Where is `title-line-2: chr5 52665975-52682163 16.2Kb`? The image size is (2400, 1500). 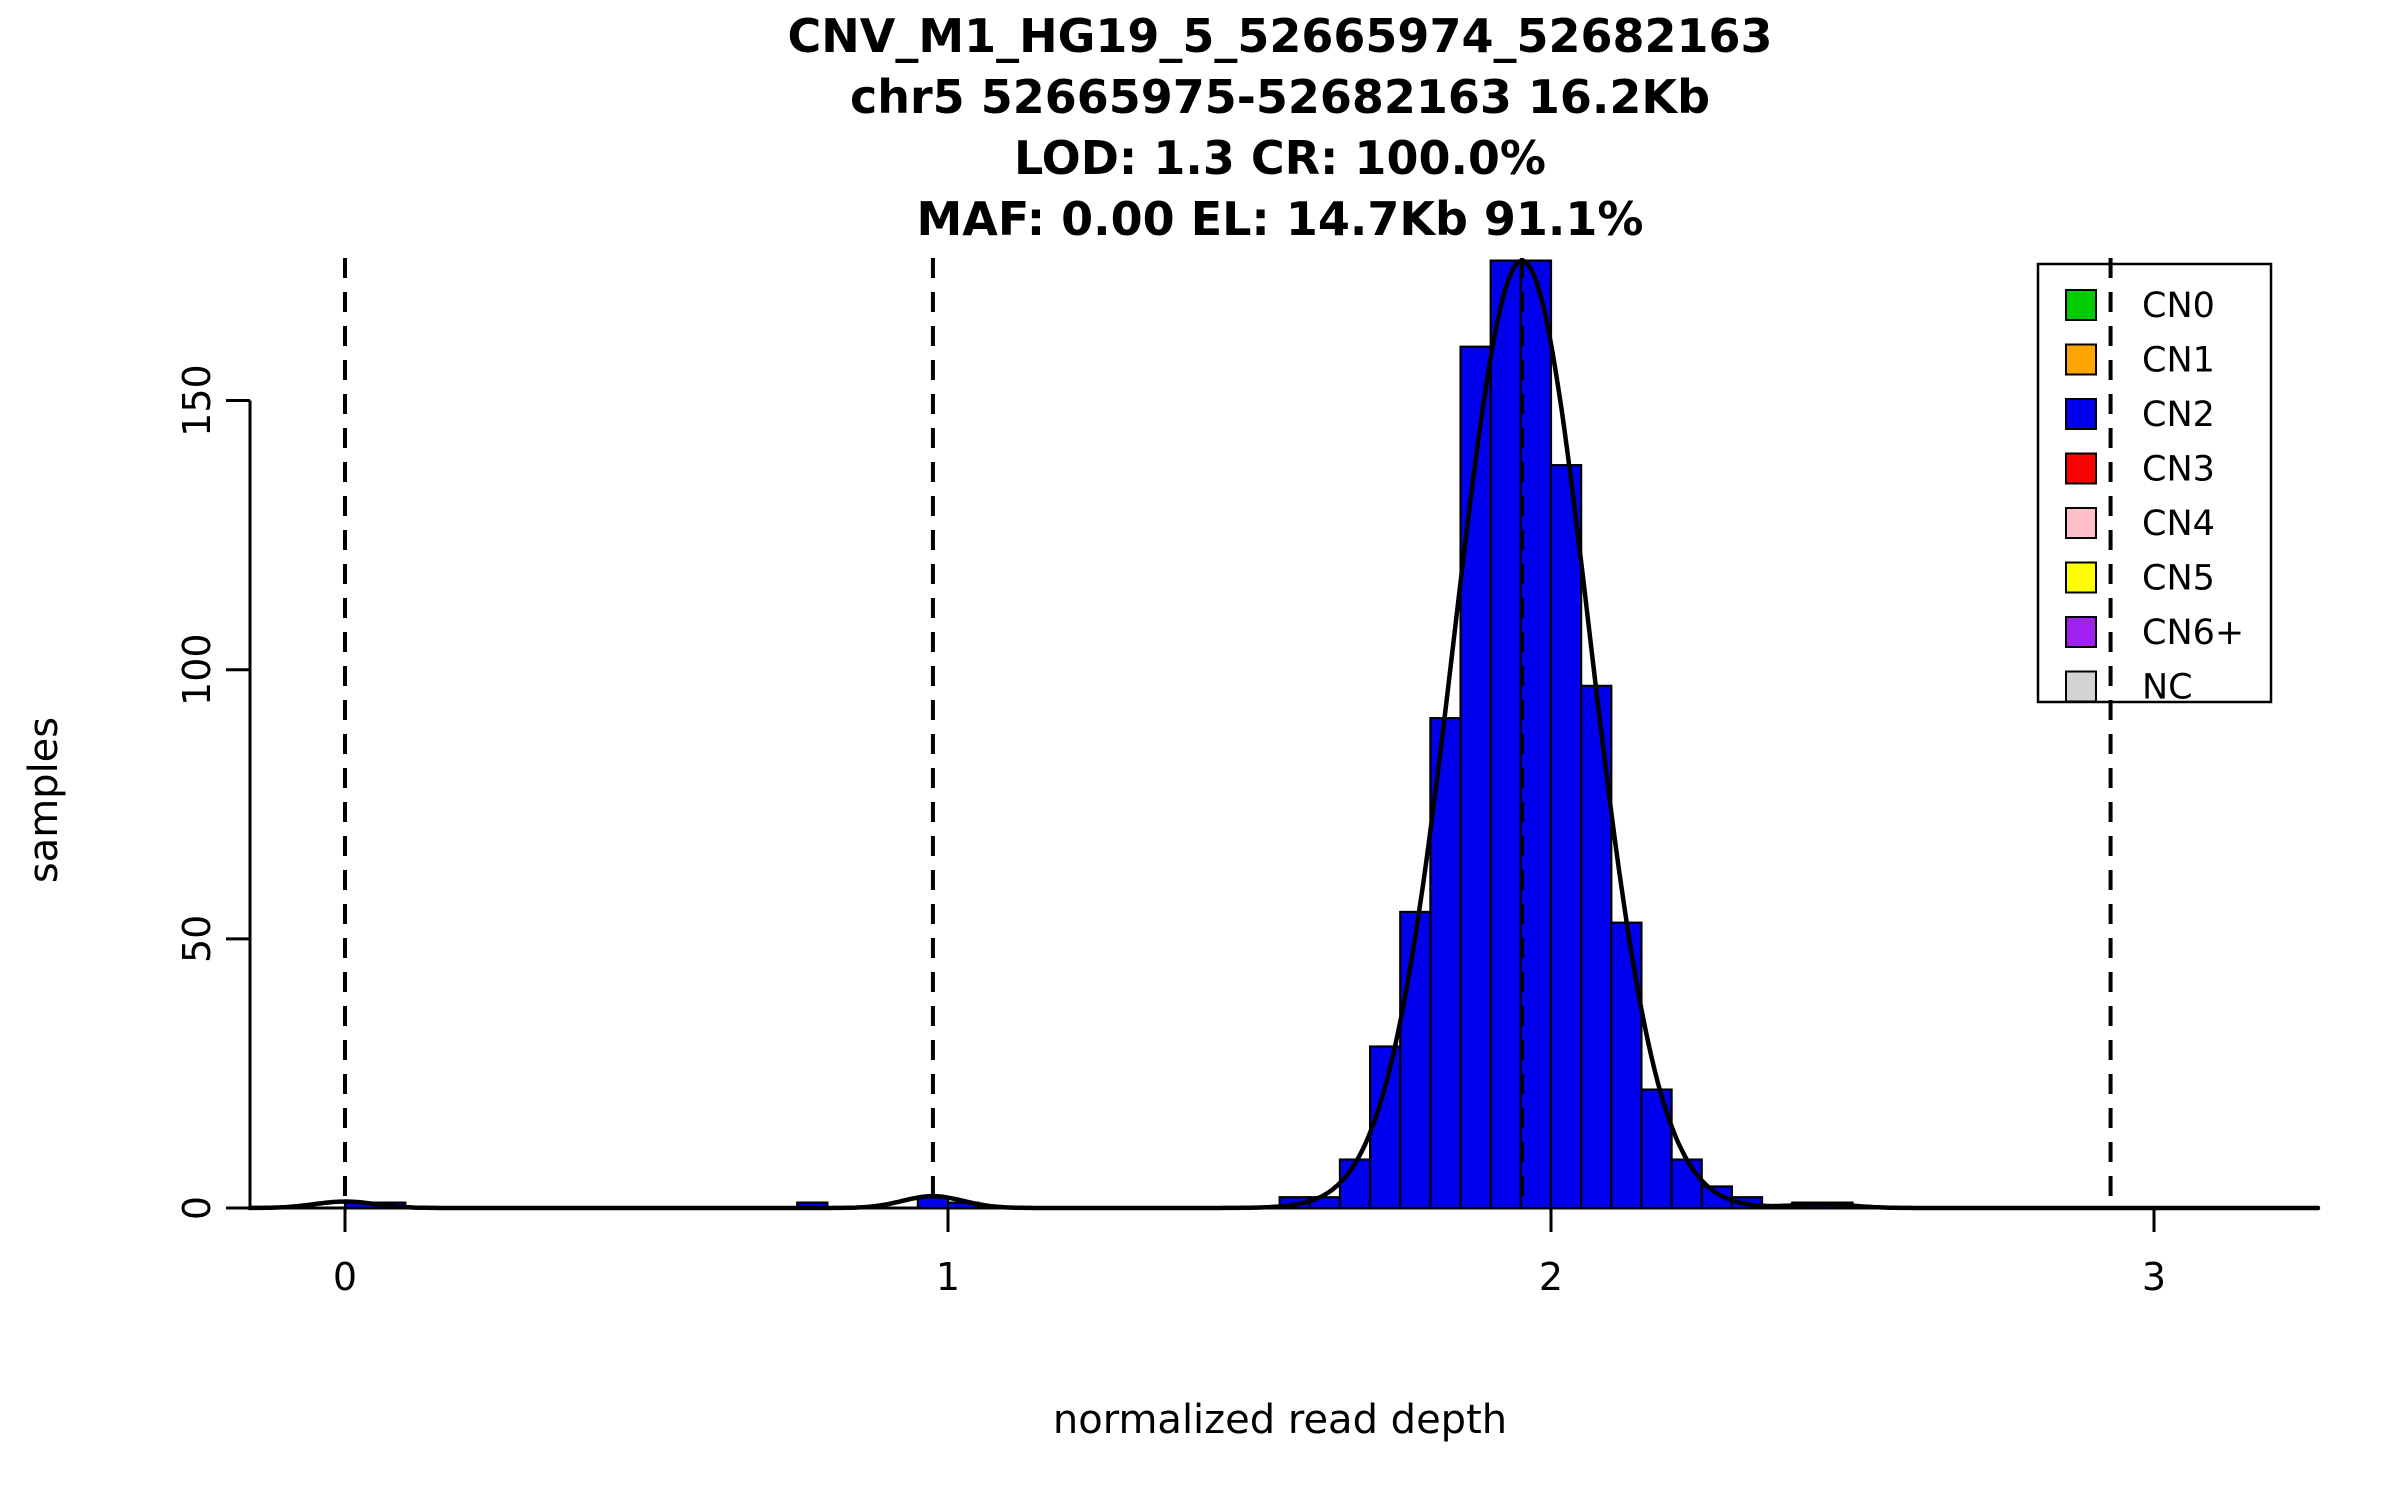
title-line-2: chr5 52665975-52682163 16.2Kb is located at coordinates (1279, 97).